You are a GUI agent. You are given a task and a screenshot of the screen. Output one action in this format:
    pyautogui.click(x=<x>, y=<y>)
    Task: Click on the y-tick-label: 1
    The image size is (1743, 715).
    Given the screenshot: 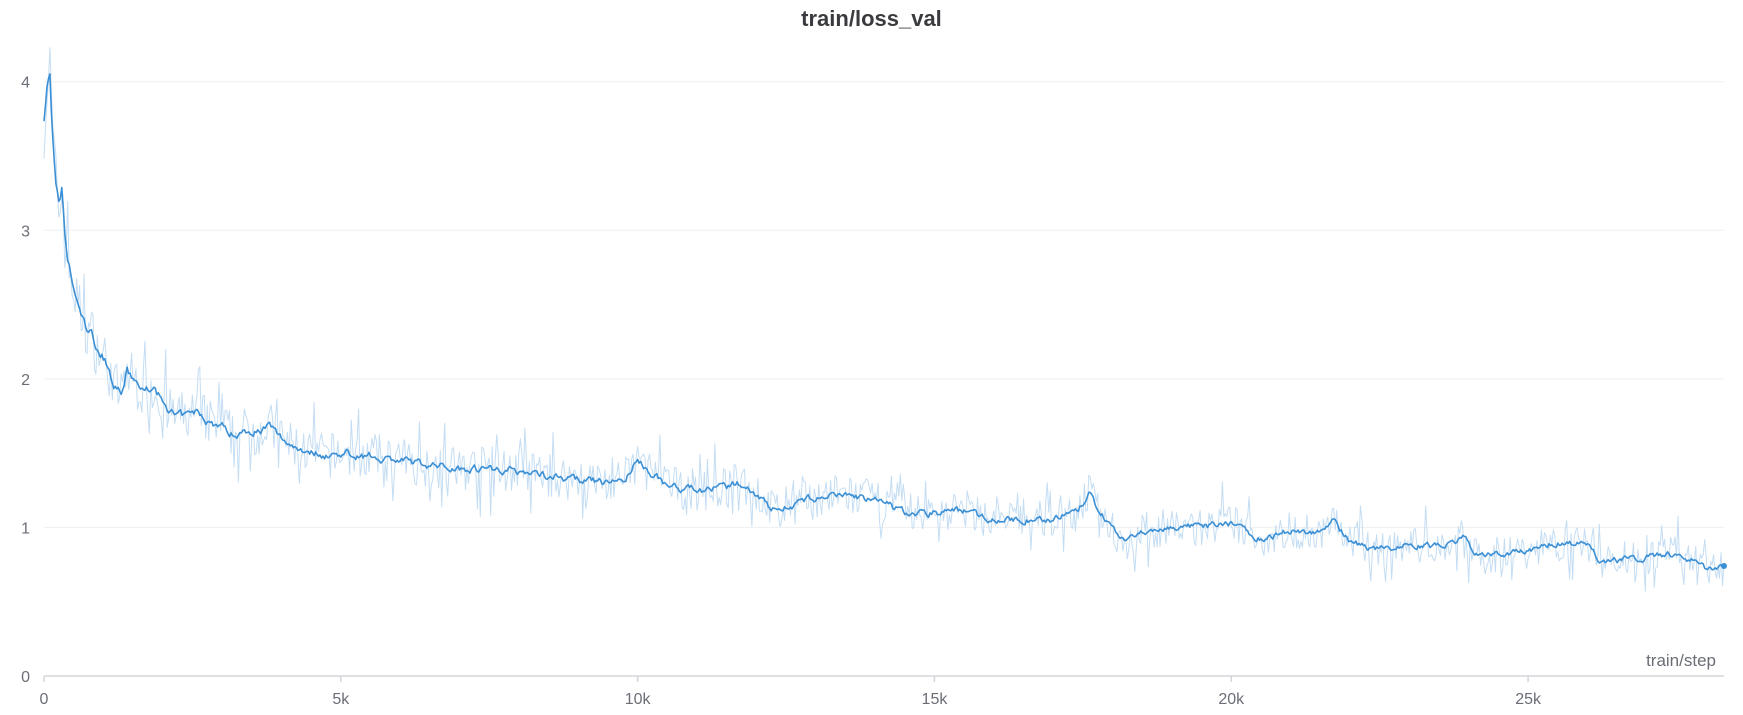 What is the action you would take?
    pyautogui.click(x=25, y=528)
    